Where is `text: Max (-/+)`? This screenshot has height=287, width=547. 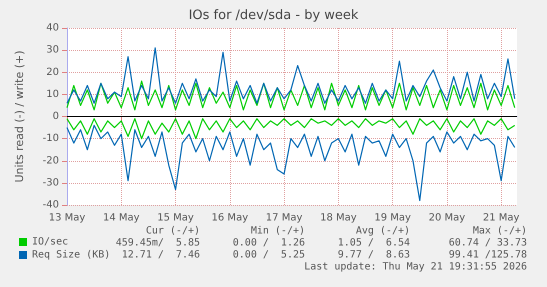
text: Max (-/+) is located at coordinates (500, 231).